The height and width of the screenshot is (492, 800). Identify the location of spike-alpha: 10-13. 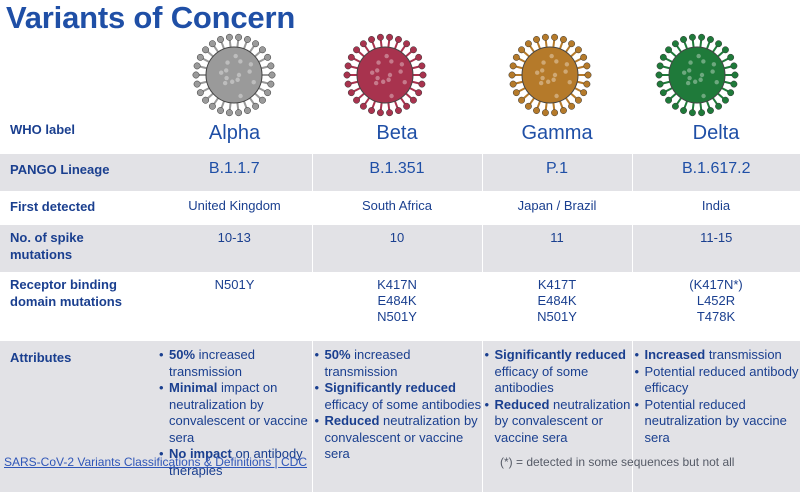
(234, 248).